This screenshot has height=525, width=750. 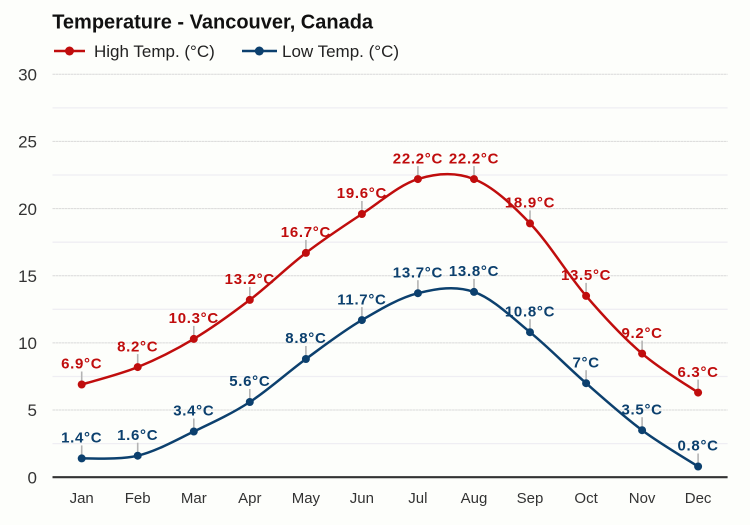 I want to click on svg-text: 13.2°C, so click(x=250, y=279).